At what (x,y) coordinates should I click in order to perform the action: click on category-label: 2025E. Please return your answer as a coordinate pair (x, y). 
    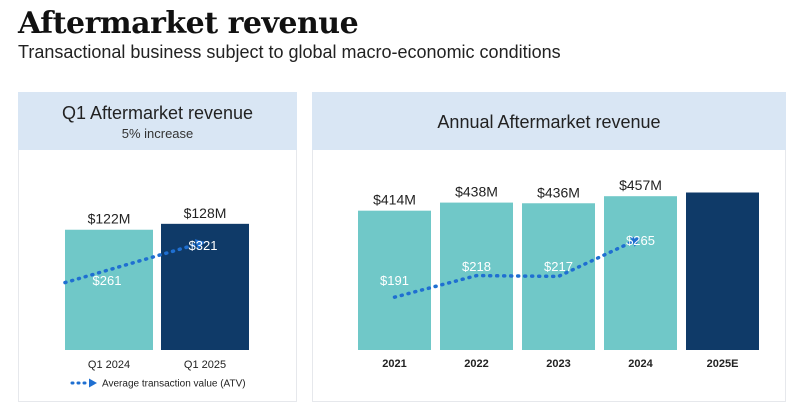
    Looking at the image, I should click on (723, 364).